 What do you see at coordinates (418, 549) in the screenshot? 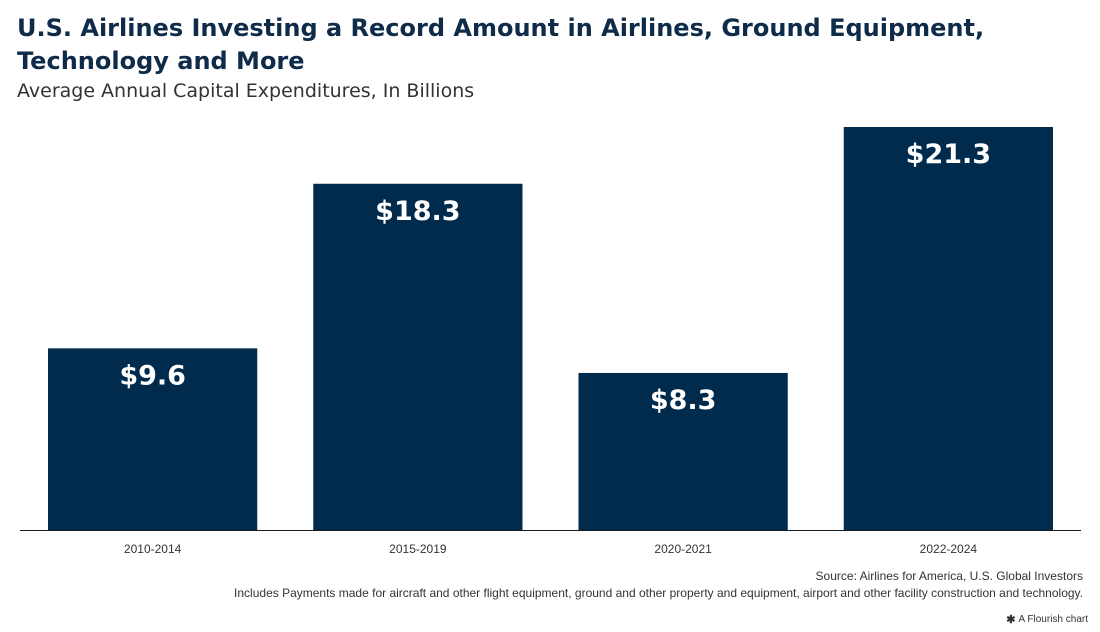
I see `x-tick-label: 2015-2019` at bounding box center [418, 549].